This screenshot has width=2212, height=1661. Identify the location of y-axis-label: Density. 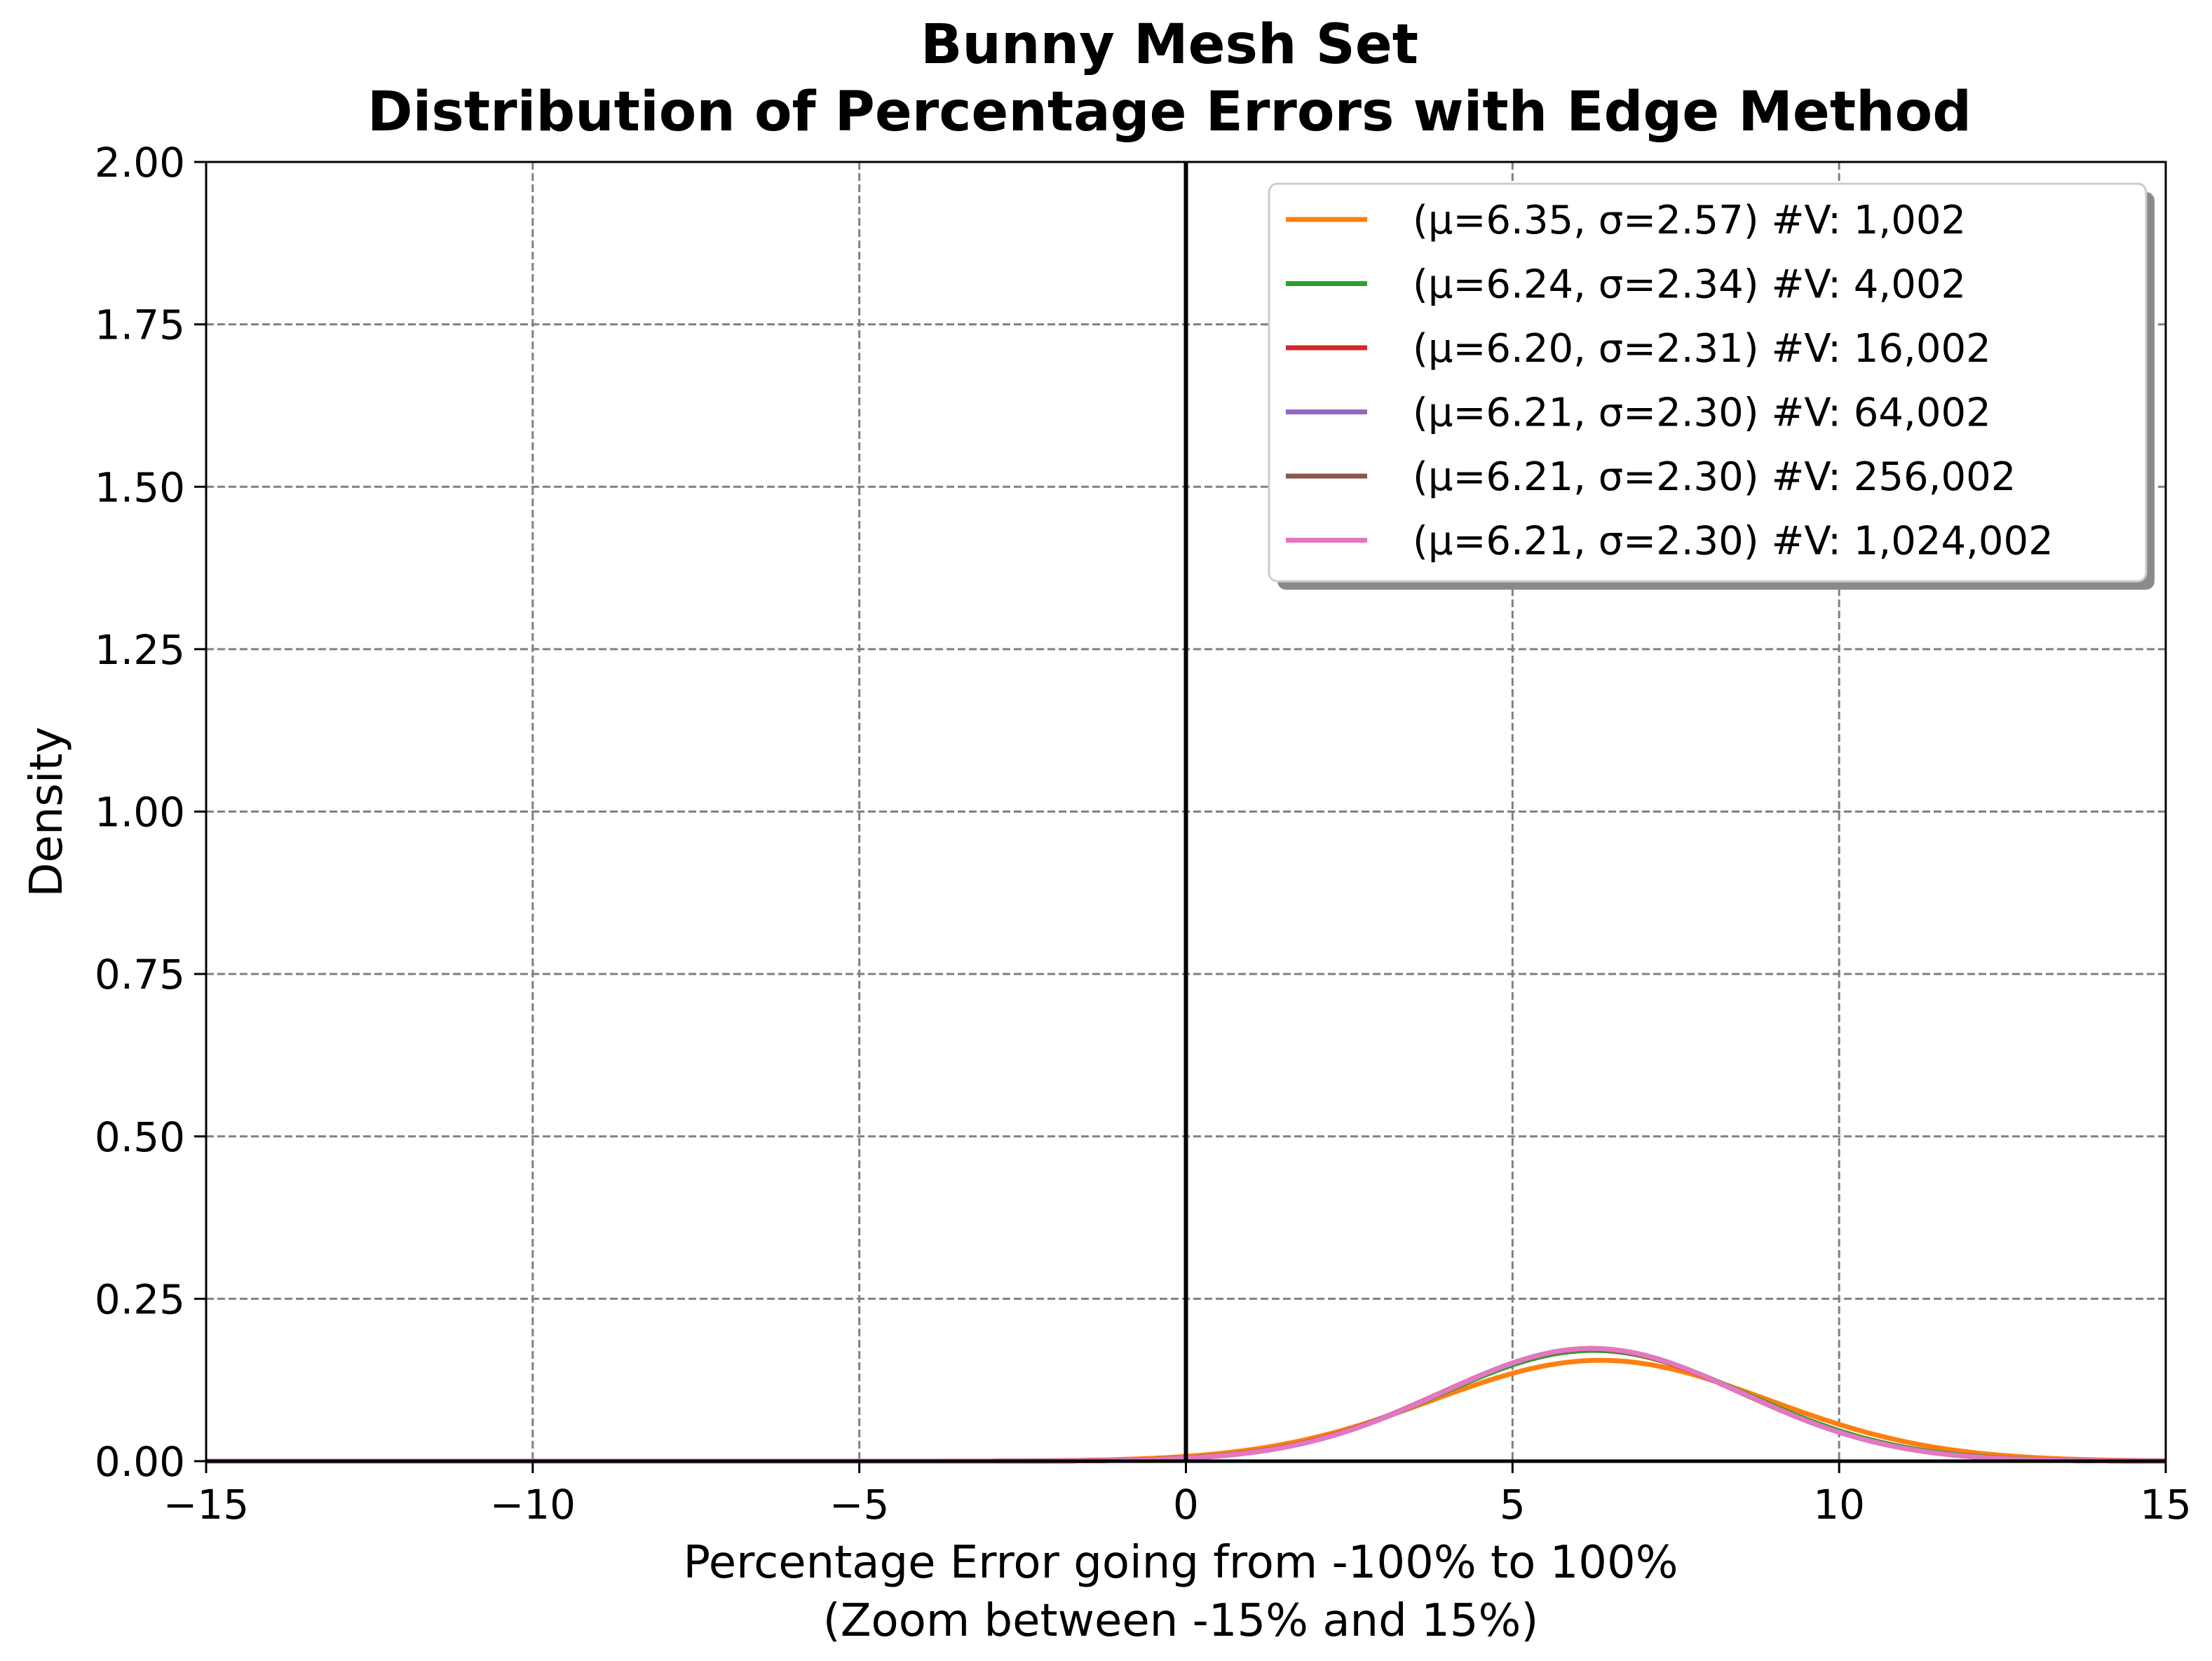
(47, 812).